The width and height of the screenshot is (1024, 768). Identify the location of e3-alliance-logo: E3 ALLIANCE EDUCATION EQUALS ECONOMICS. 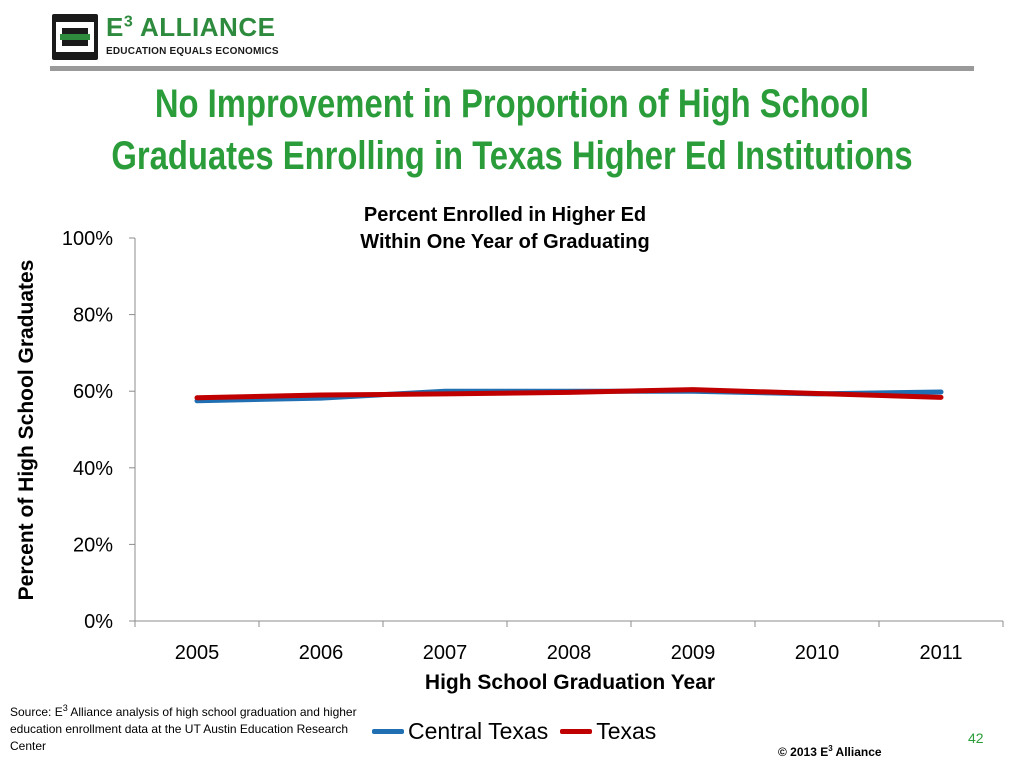
(165, 38).